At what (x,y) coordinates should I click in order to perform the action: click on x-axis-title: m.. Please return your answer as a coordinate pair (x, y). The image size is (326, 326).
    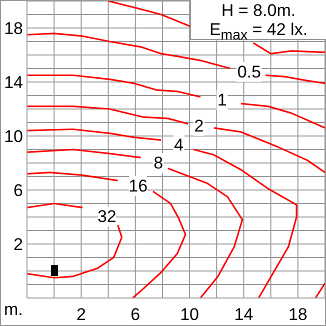
    Looking at the image, I should click on (13, 310).